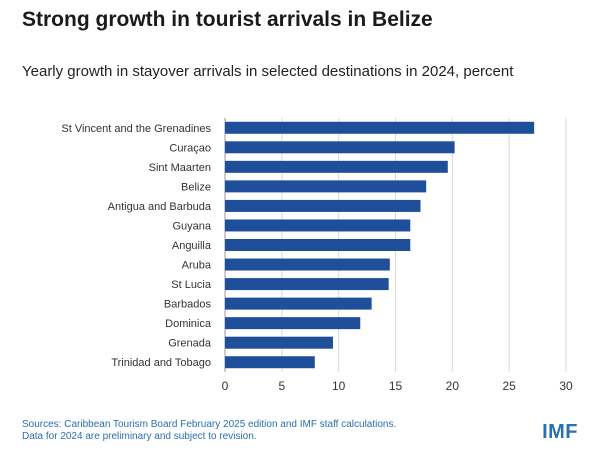 The image size is (600, 450). I want to click on x-tick-label: 15, so click(396, 386).